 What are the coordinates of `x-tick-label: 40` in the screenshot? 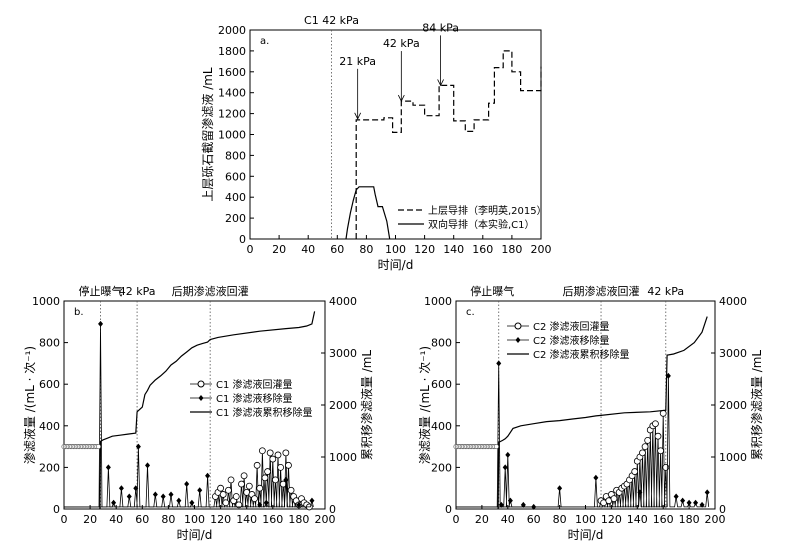 It's located at (308, 249).